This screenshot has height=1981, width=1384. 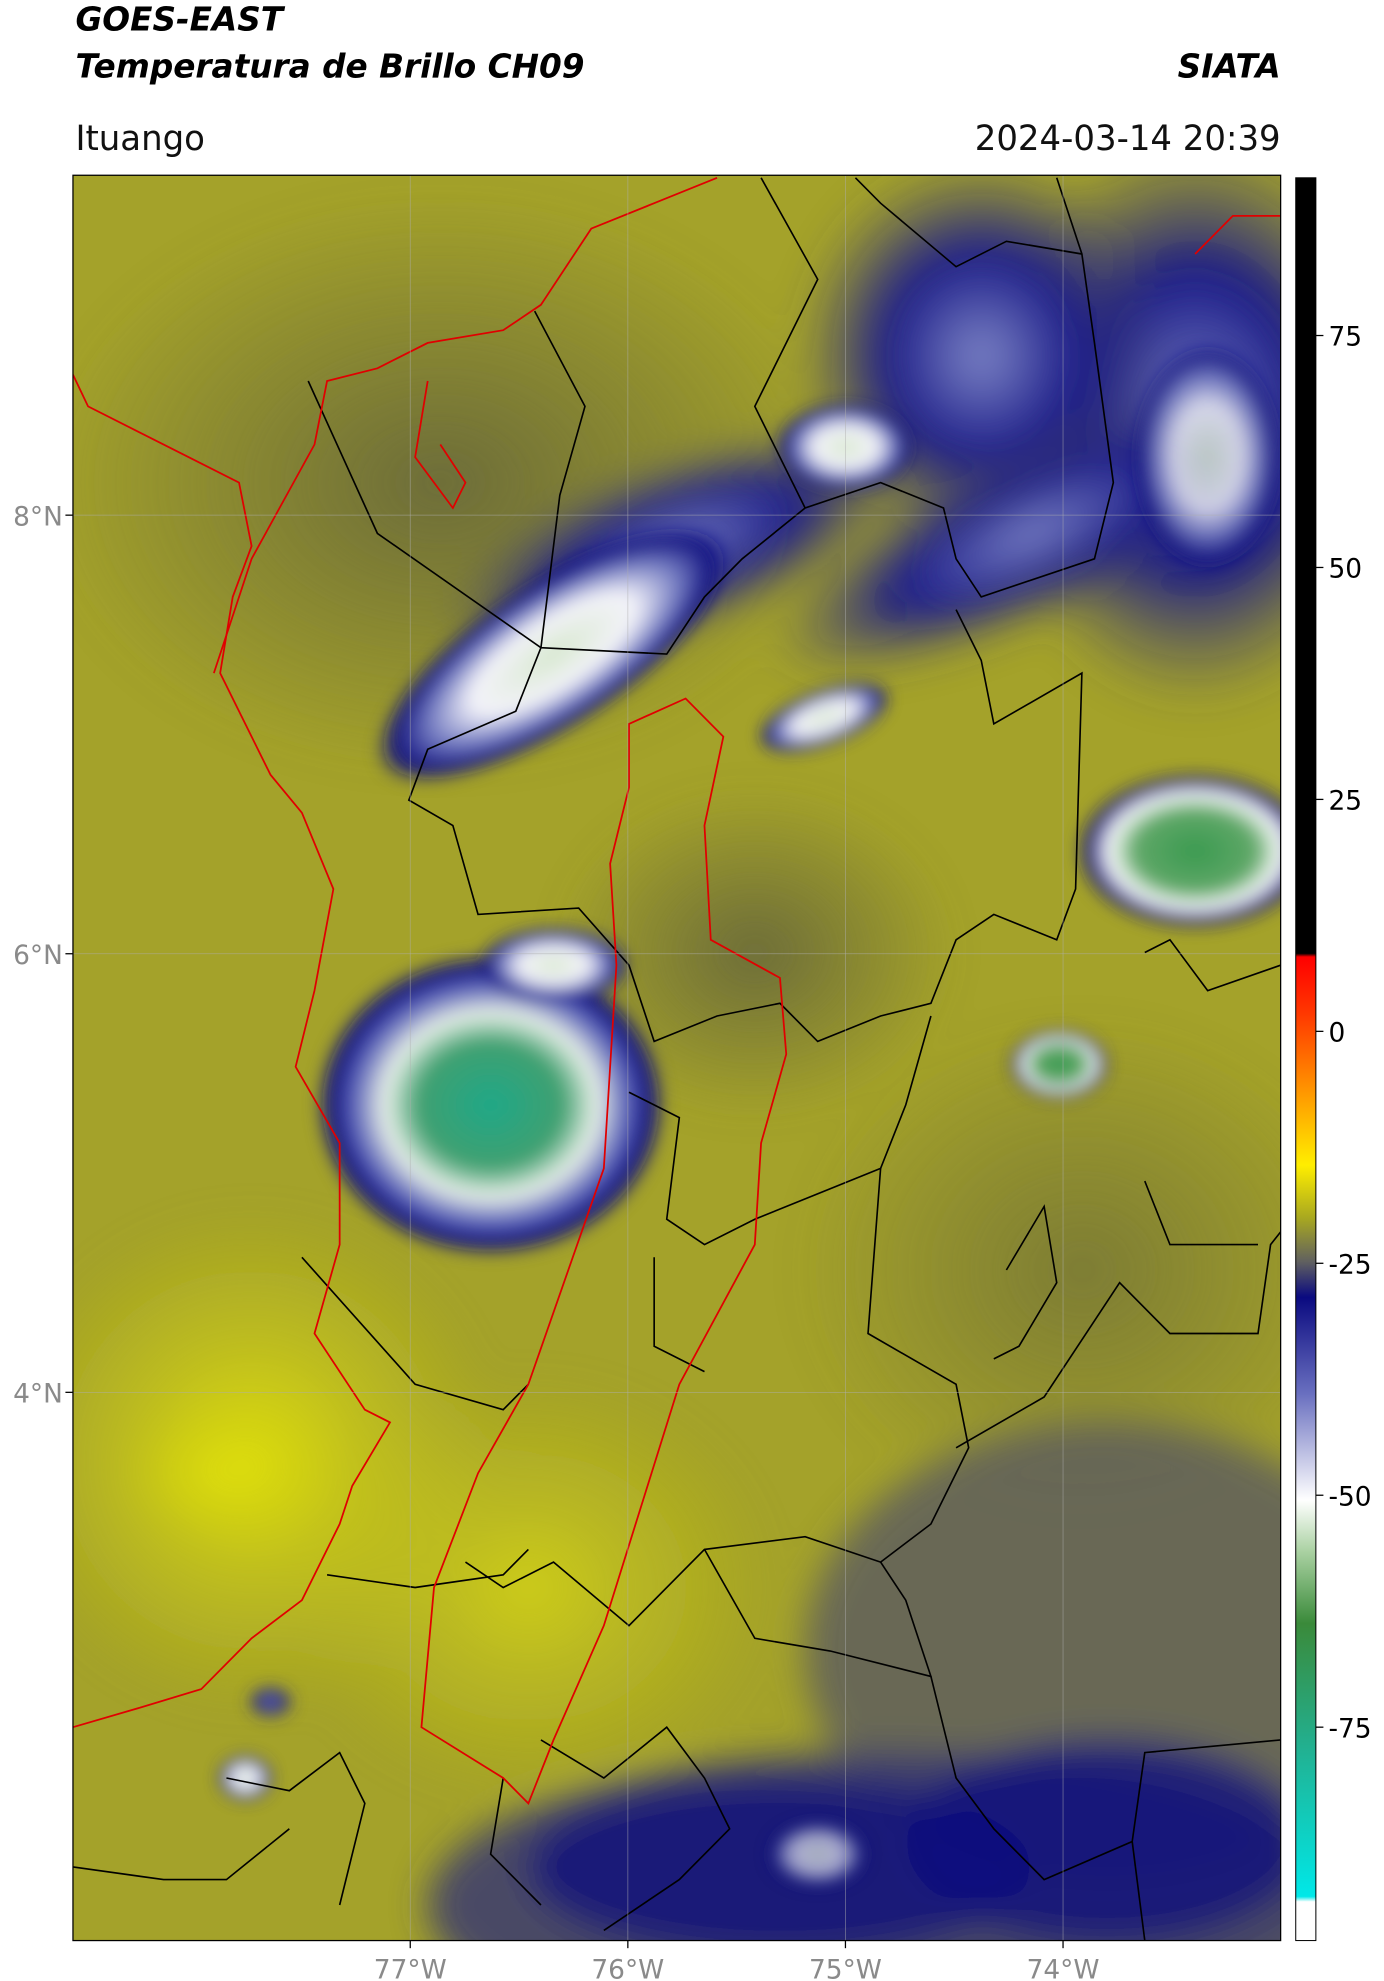 I want to click on x-tick-label: 75°W, so click(x=845, y=1968).